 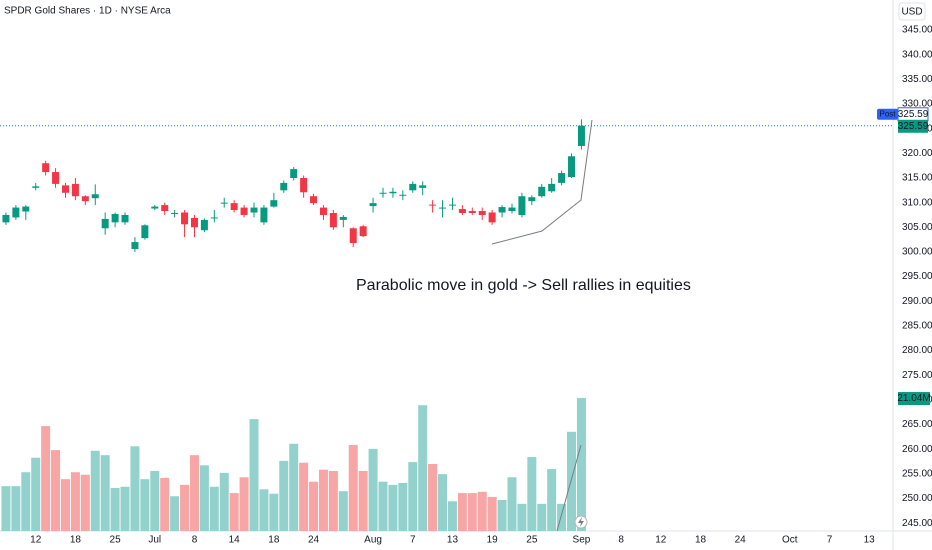 I want to click on y-tick-label: 260.00, so click(x=917, y=449).